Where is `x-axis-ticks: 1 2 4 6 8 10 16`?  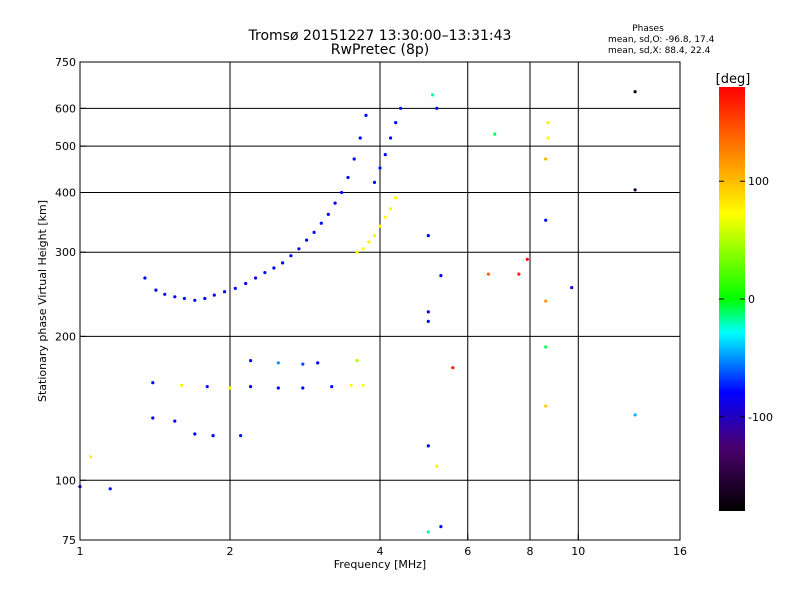
x-axis-ticks: 1 2 4 6 8 10 16 is located at coordinates (382, 546).